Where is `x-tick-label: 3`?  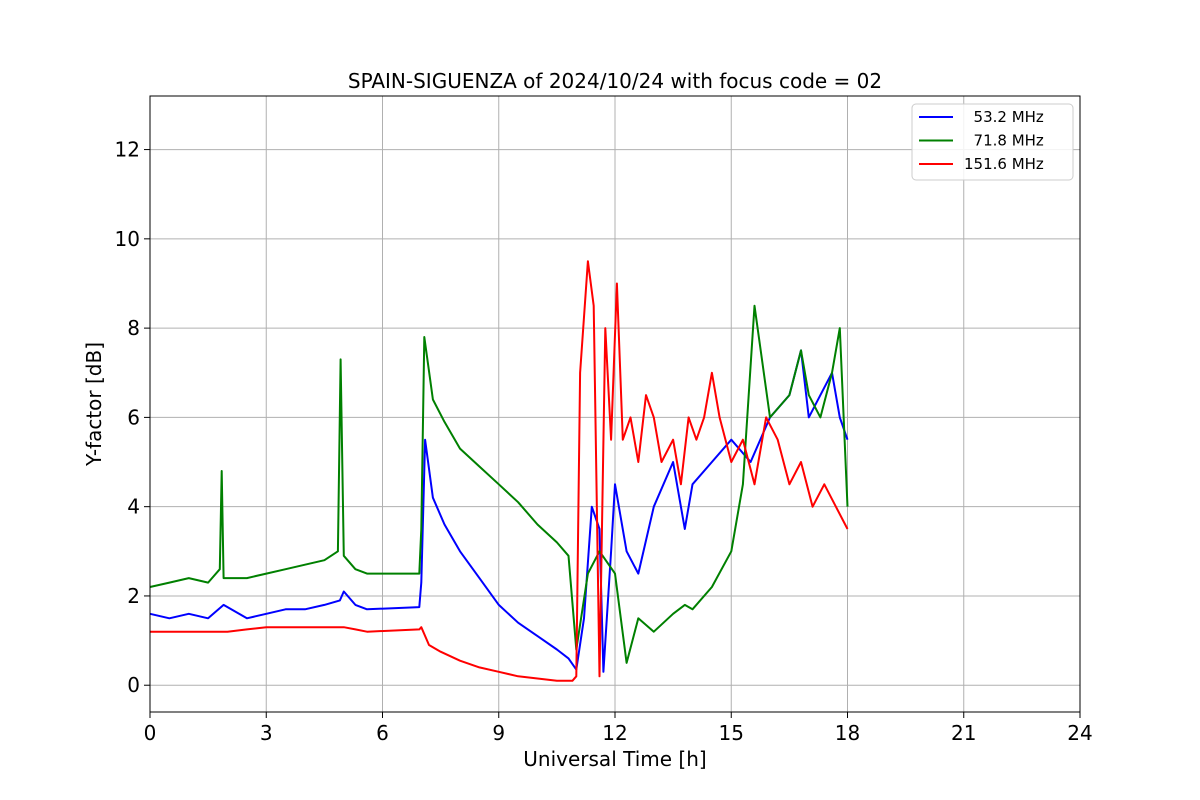 x-tick-label: 3 is located at coordinates (266, 733).